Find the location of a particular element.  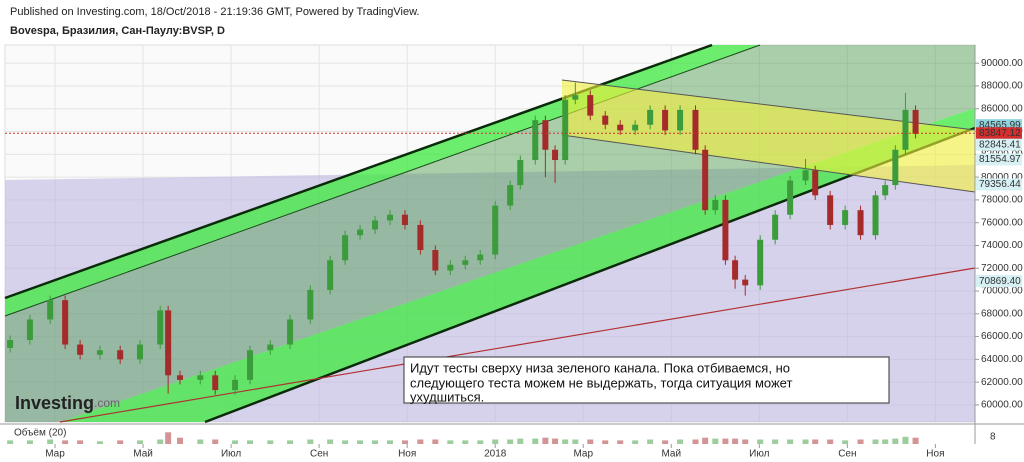

volume-tick-label: 8 is located at coordinates (993, 436).